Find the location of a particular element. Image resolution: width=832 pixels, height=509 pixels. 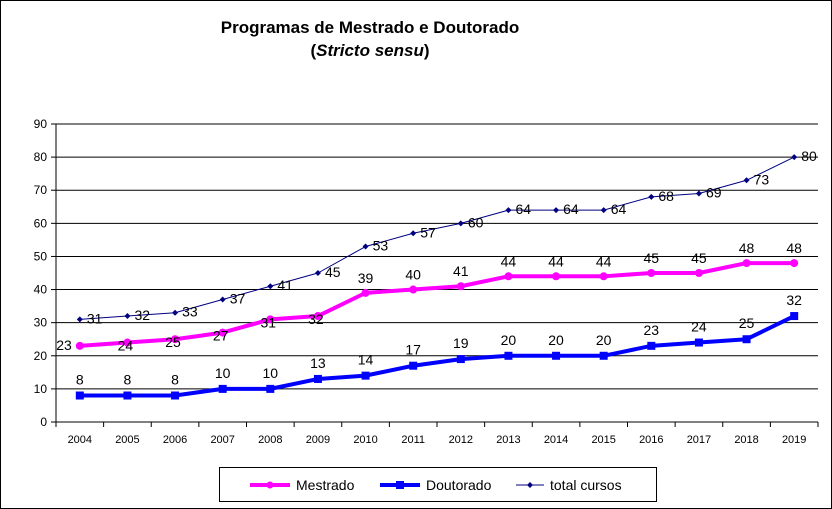

data-label: 32 is located at coordinates (316, 319).